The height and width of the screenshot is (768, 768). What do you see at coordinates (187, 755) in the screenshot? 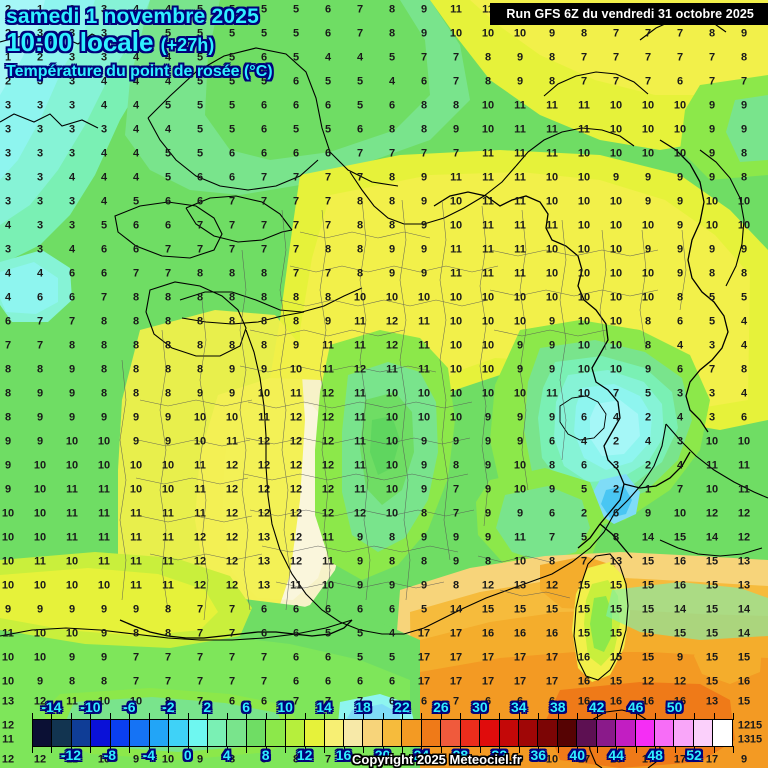
I see `color-scale-label-bottom: 0` at bounding box center [187, 755].